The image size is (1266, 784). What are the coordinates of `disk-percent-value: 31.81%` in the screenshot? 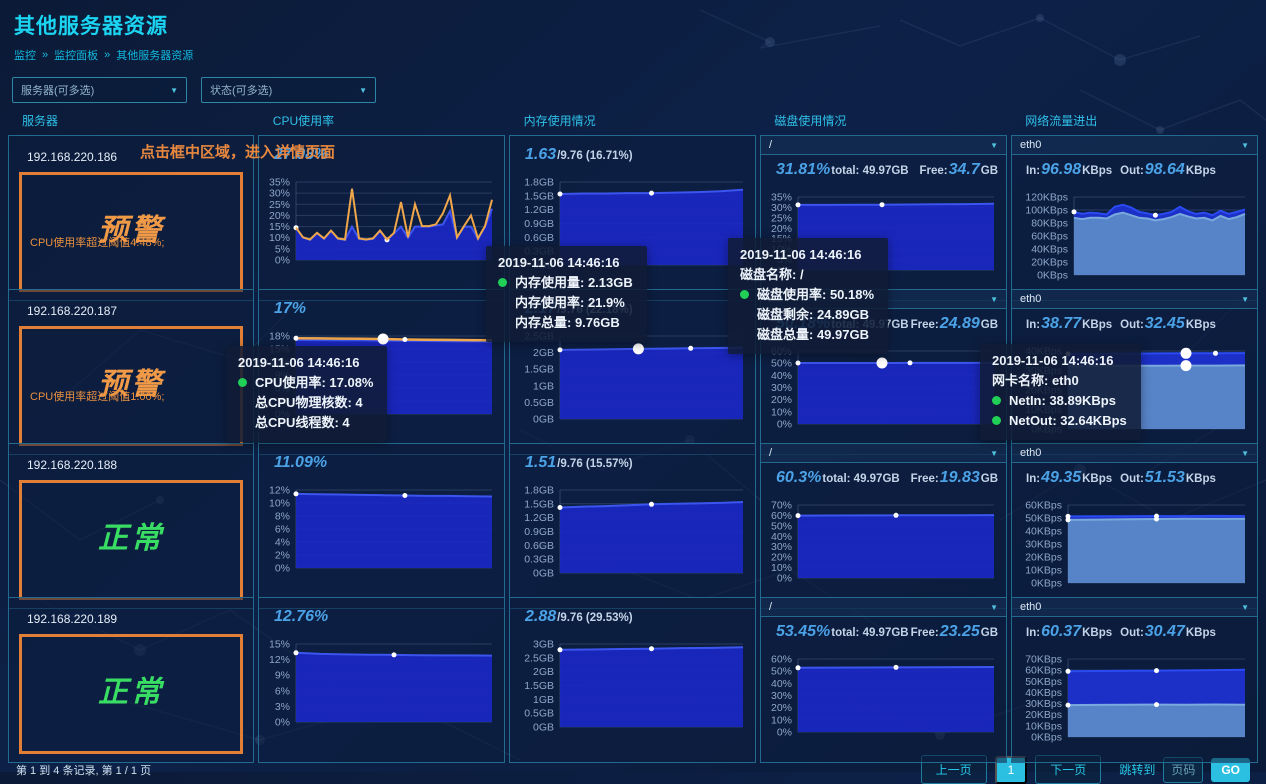 It's located at (803, 169).